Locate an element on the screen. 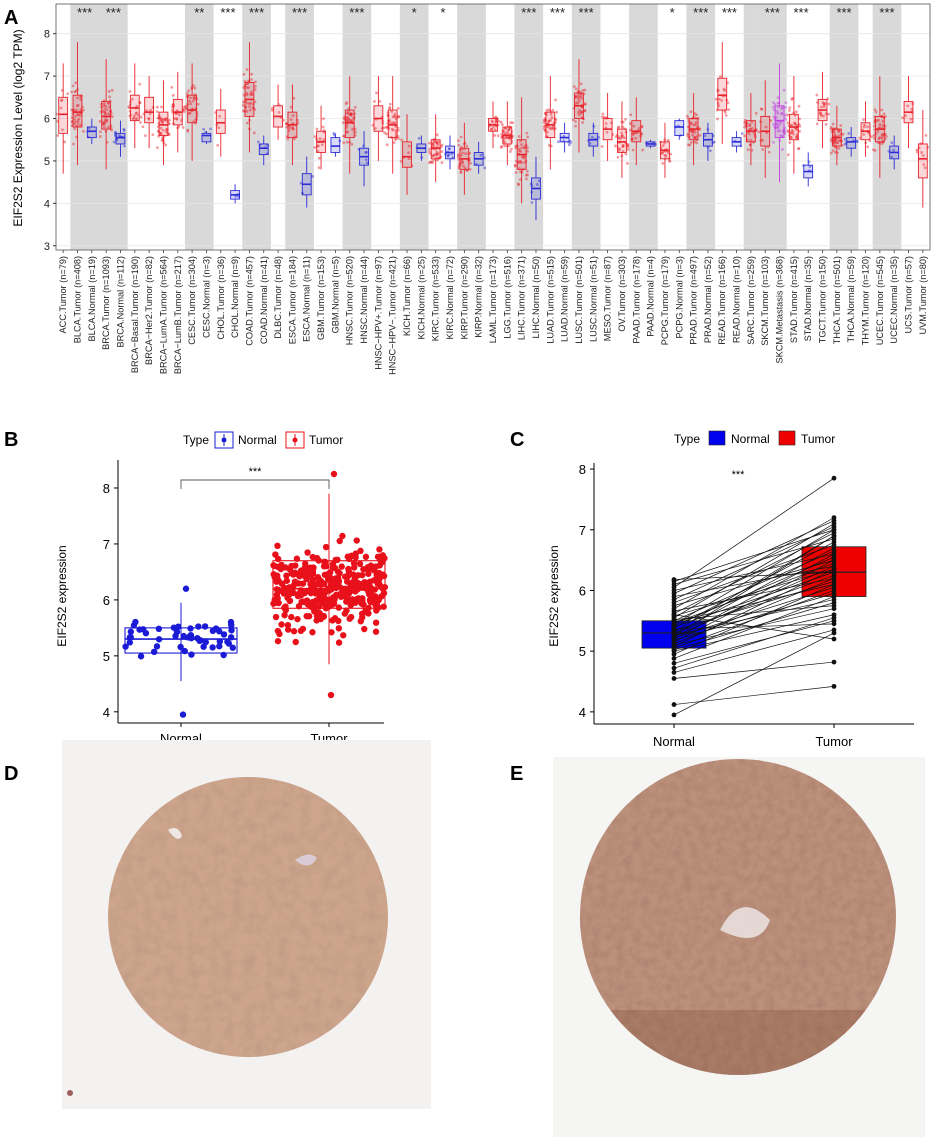  panel-a-x-tick-label: THCA.Normal (n=59) is located at coordinates (851, 299).